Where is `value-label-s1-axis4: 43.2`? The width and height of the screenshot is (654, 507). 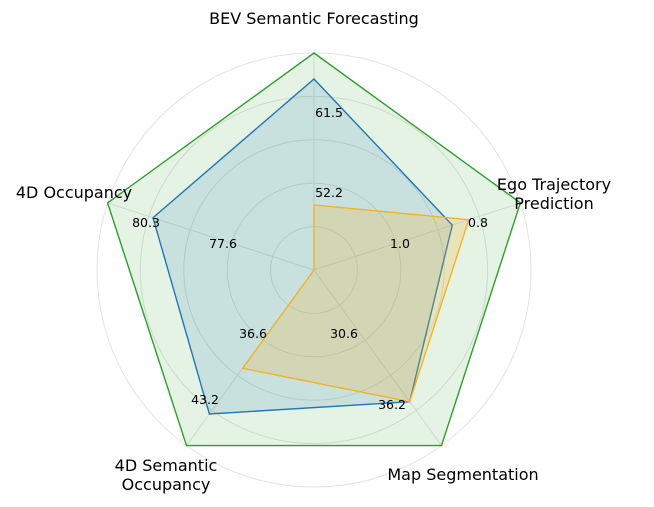 value-label-s1-axis4: 43.2 is located at coordinates (205, 399).